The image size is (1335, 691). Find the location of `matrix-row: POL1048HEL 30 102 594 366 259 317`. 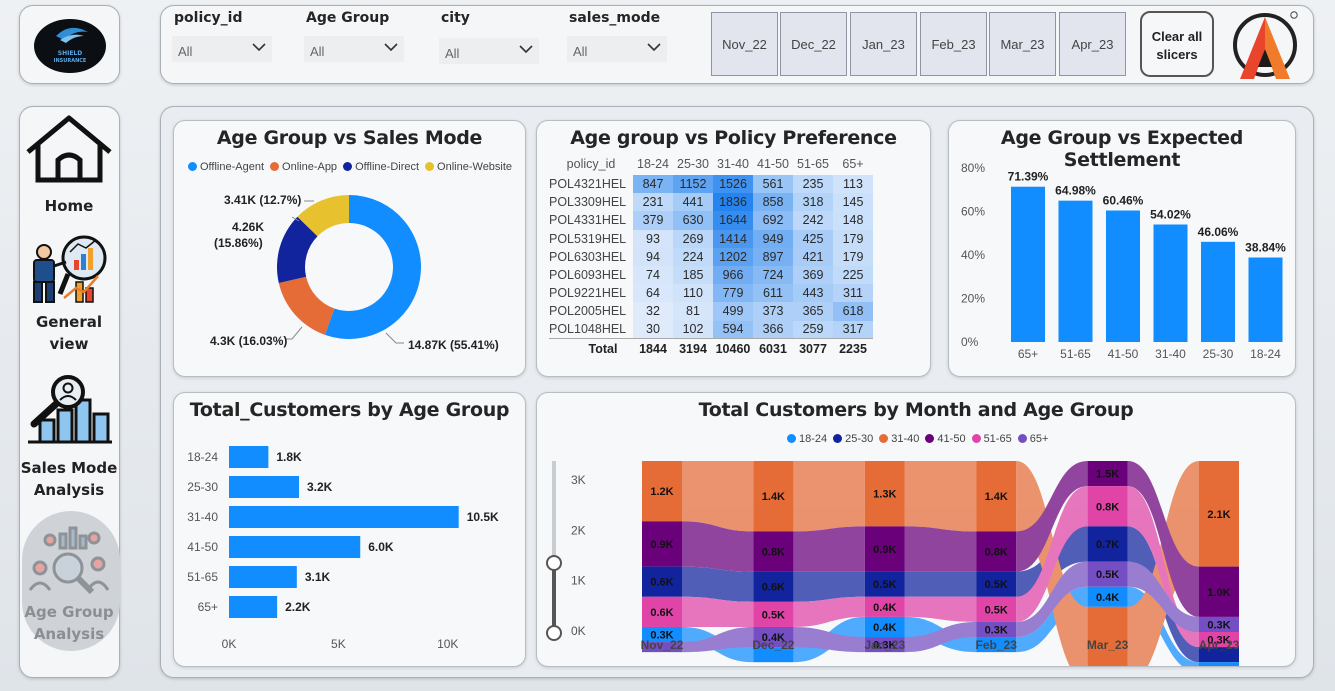

matrix-row: POL1048HEL 30 102 594 366 259 317 is located at coordinates (711, 329).